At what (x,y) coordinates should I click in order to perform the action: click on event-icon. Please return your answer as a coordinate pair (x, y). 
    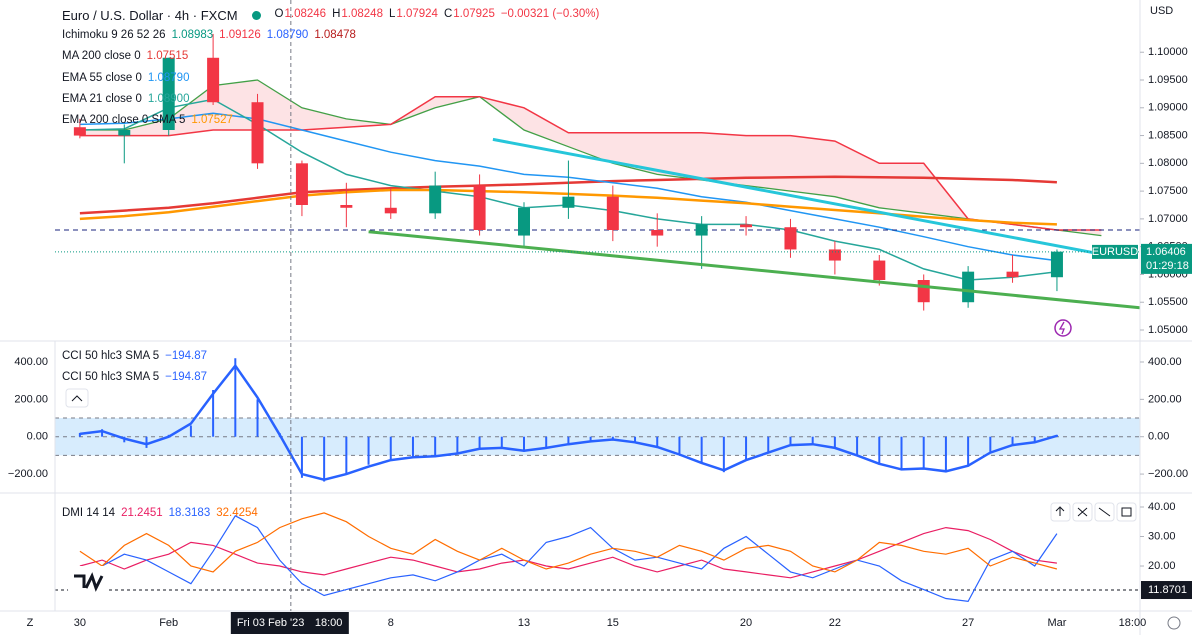
    Looking at the image, I should click on (1063, 328).